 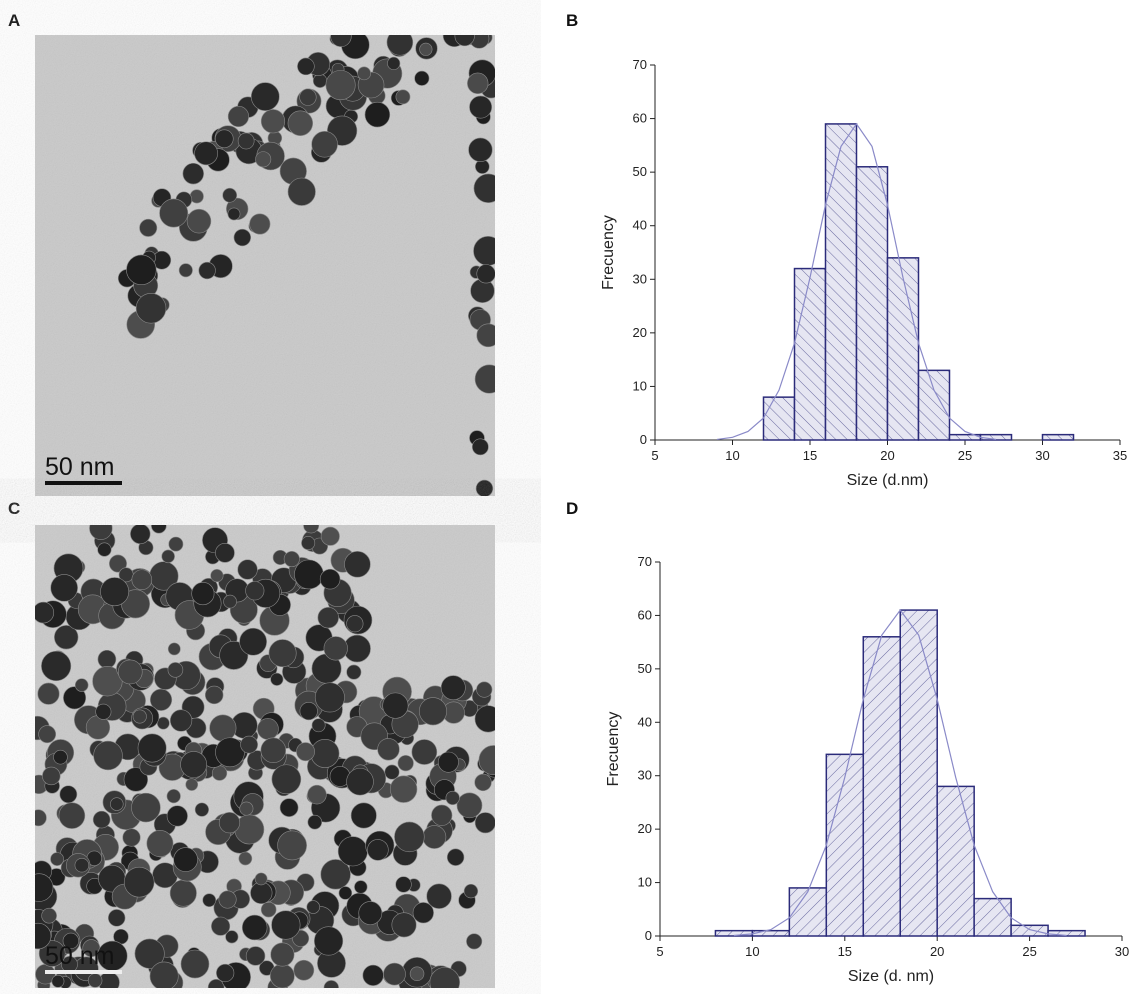 I want to click on fit-curve, so click(x=856, y=281).